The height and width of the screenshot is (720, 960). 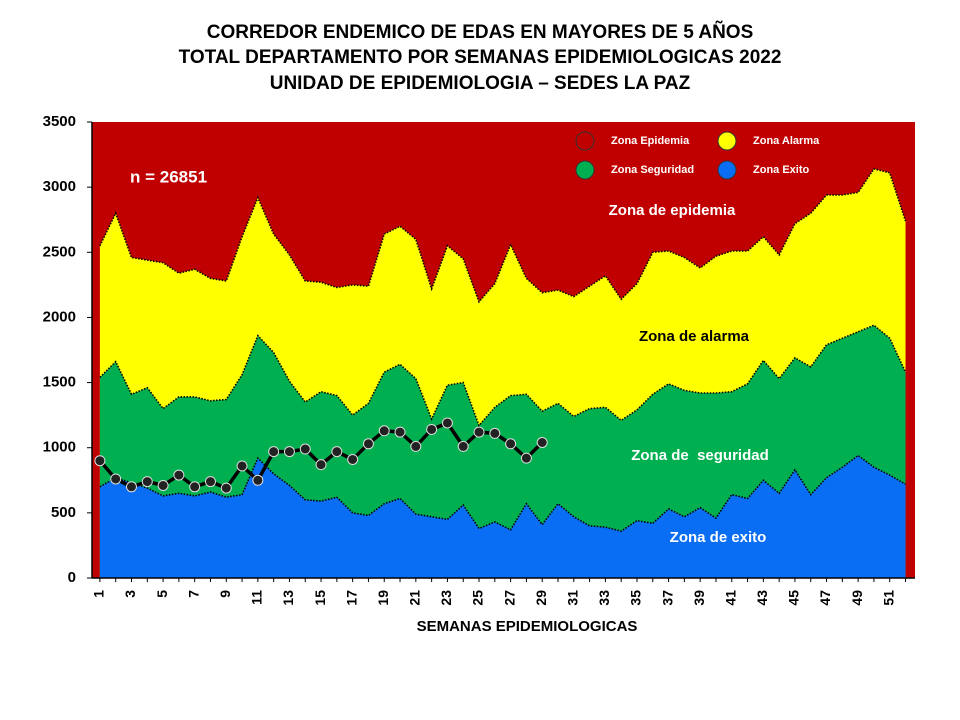 I want to click on x-tick-label: 47, so click(x=825, y=598).